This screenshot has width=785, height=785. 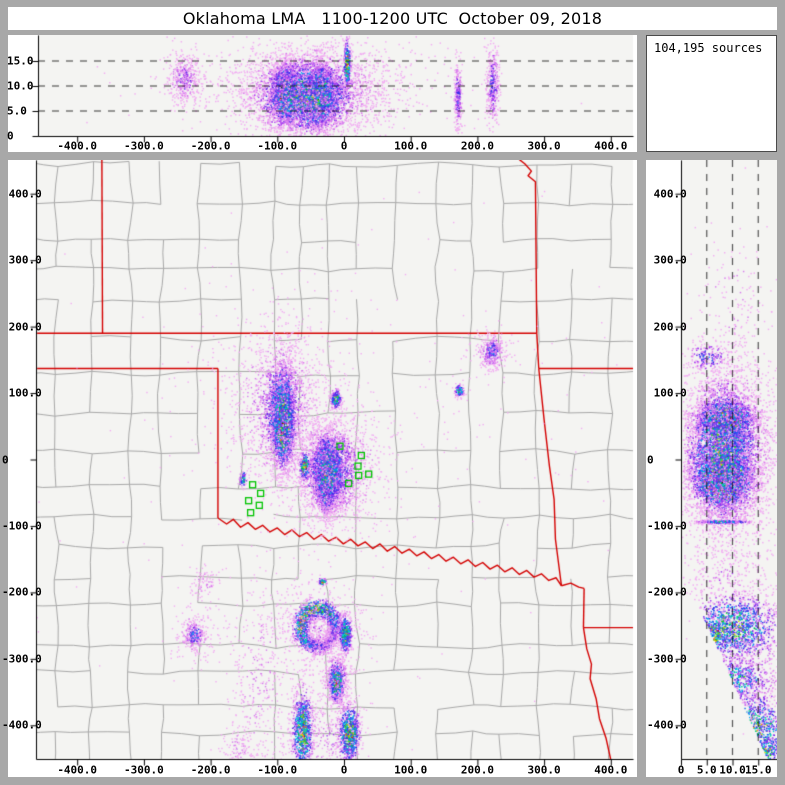 What do you see at coordinates (77, 146) in the screenshot?
I see `ew-tick-label-top: -400.0` at bounding box center [77, 146].